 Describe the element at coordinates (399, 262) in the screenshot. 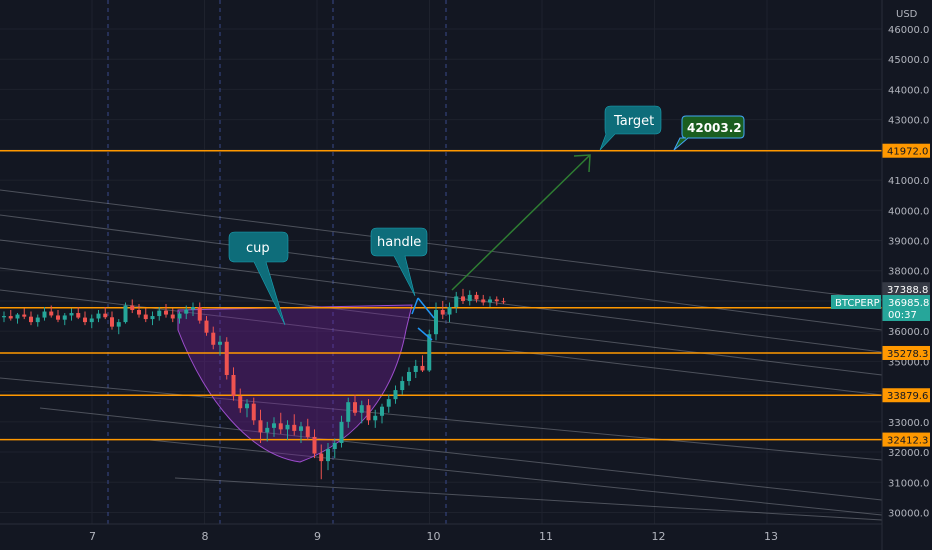

I see `handle-callout: handle` at that location.